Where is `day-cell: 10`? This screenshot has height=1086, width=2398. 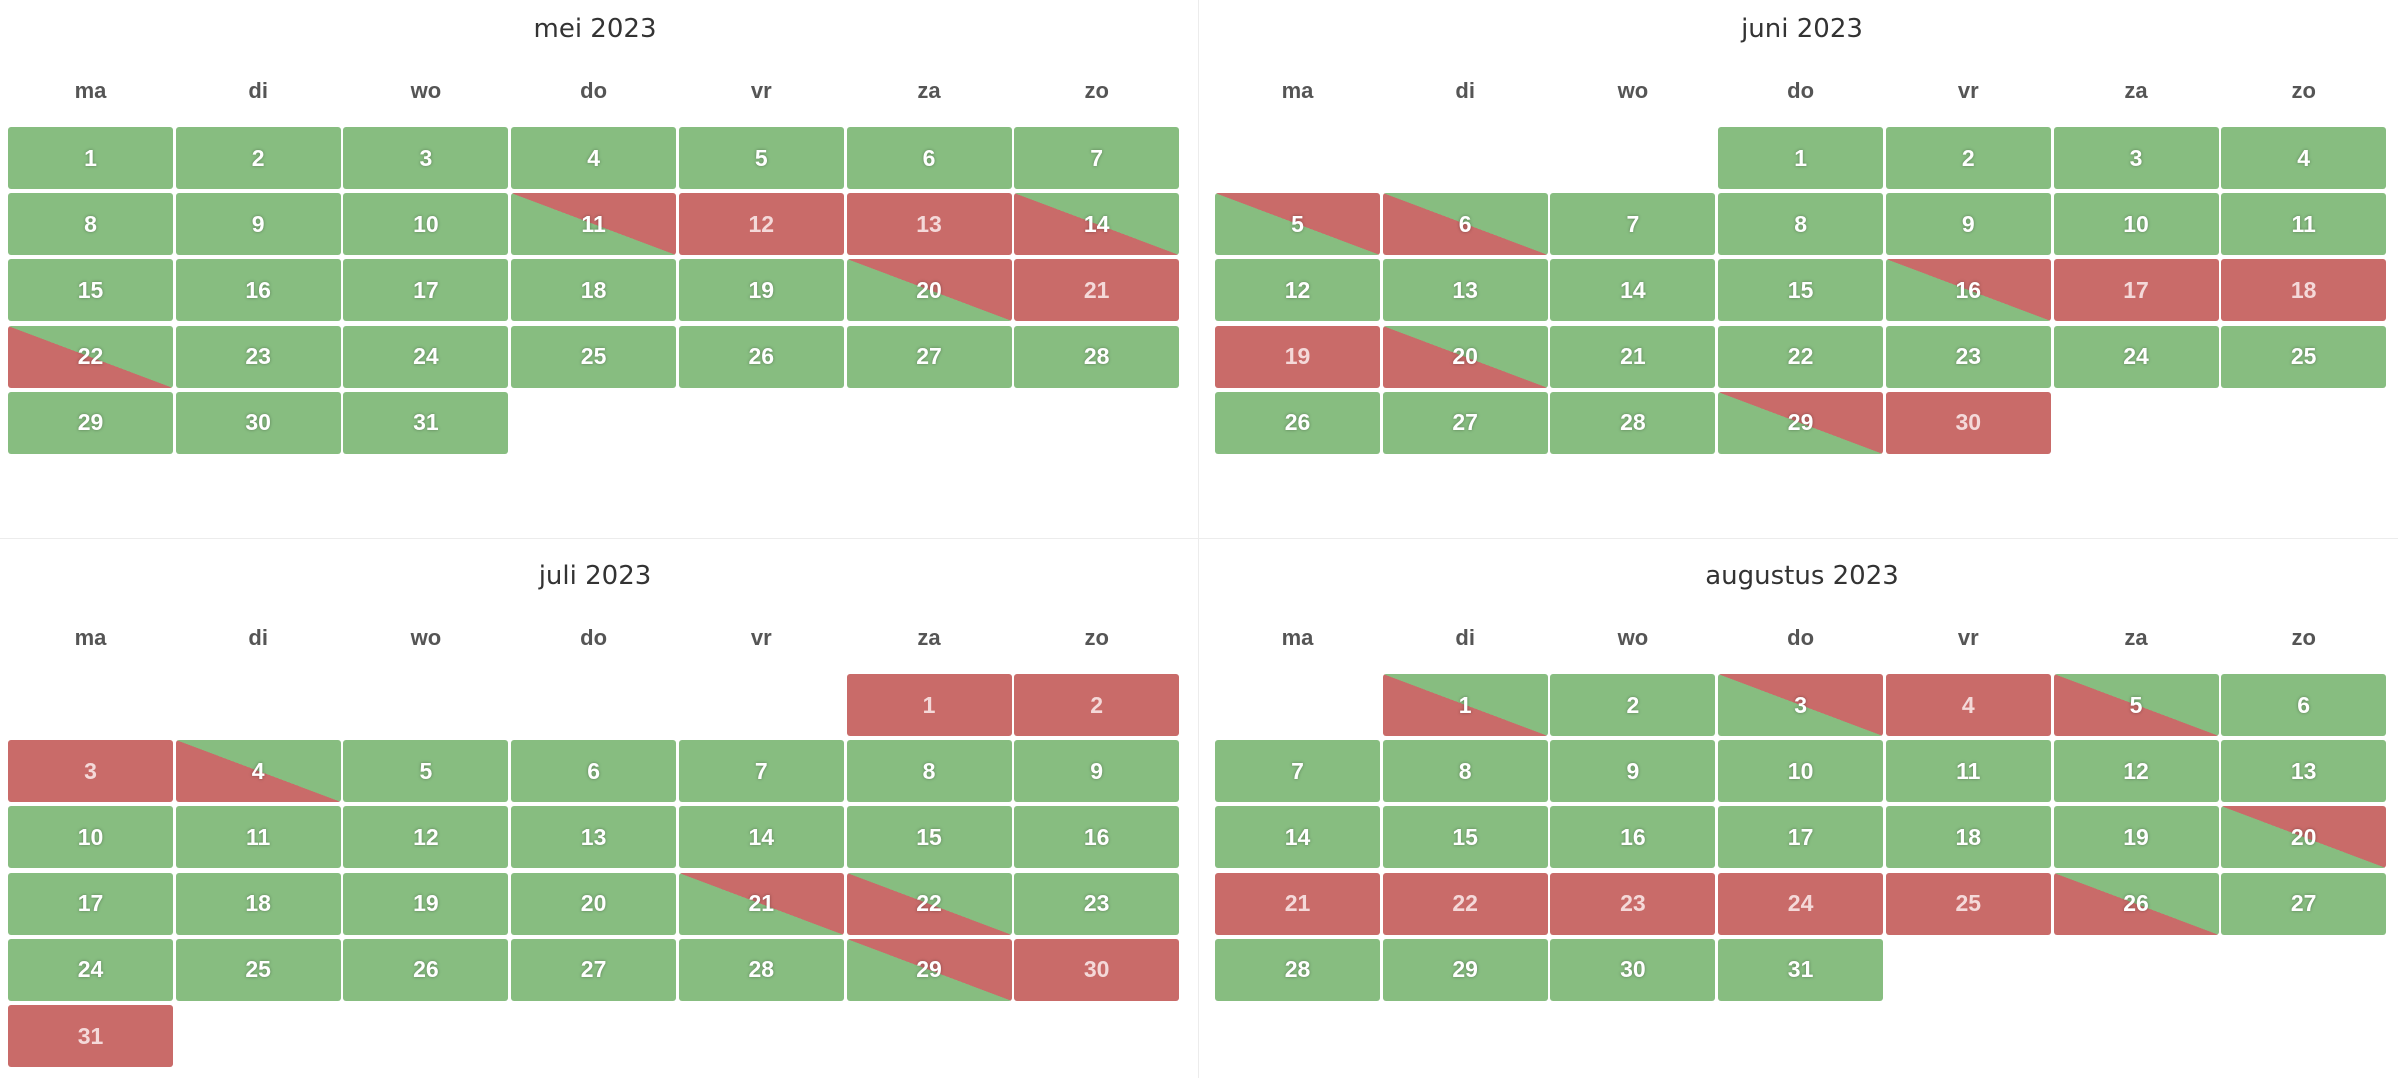
day-cell: 10 is located at coordinates (2136, 224).